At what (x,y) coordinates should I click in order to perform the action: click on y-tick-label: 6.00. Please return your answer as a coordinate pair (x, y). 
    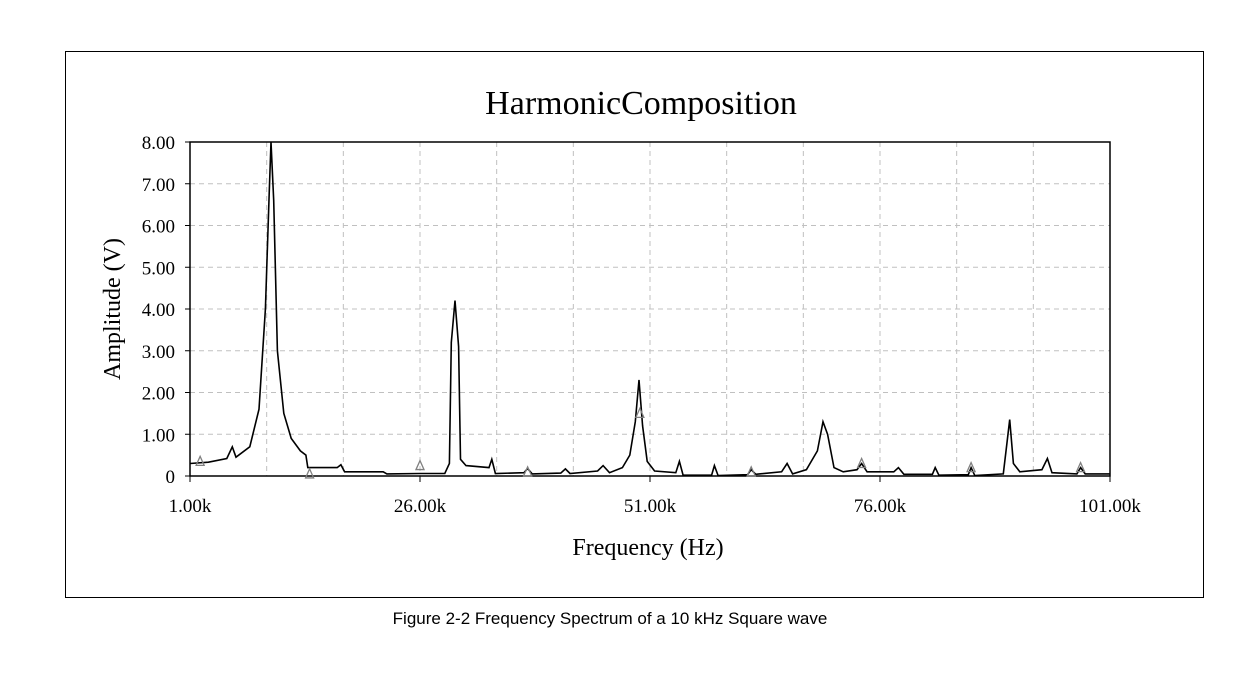
    Looking at the image, I should click on (158, 227).